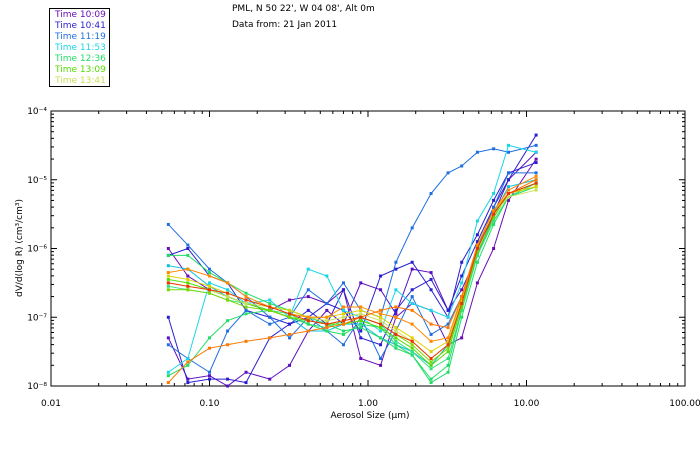  What do you see at coordinates (37, 250) in the screenshot?
I see `y-tick-label: 10⁻⁶` at bounding box center [37, 250].